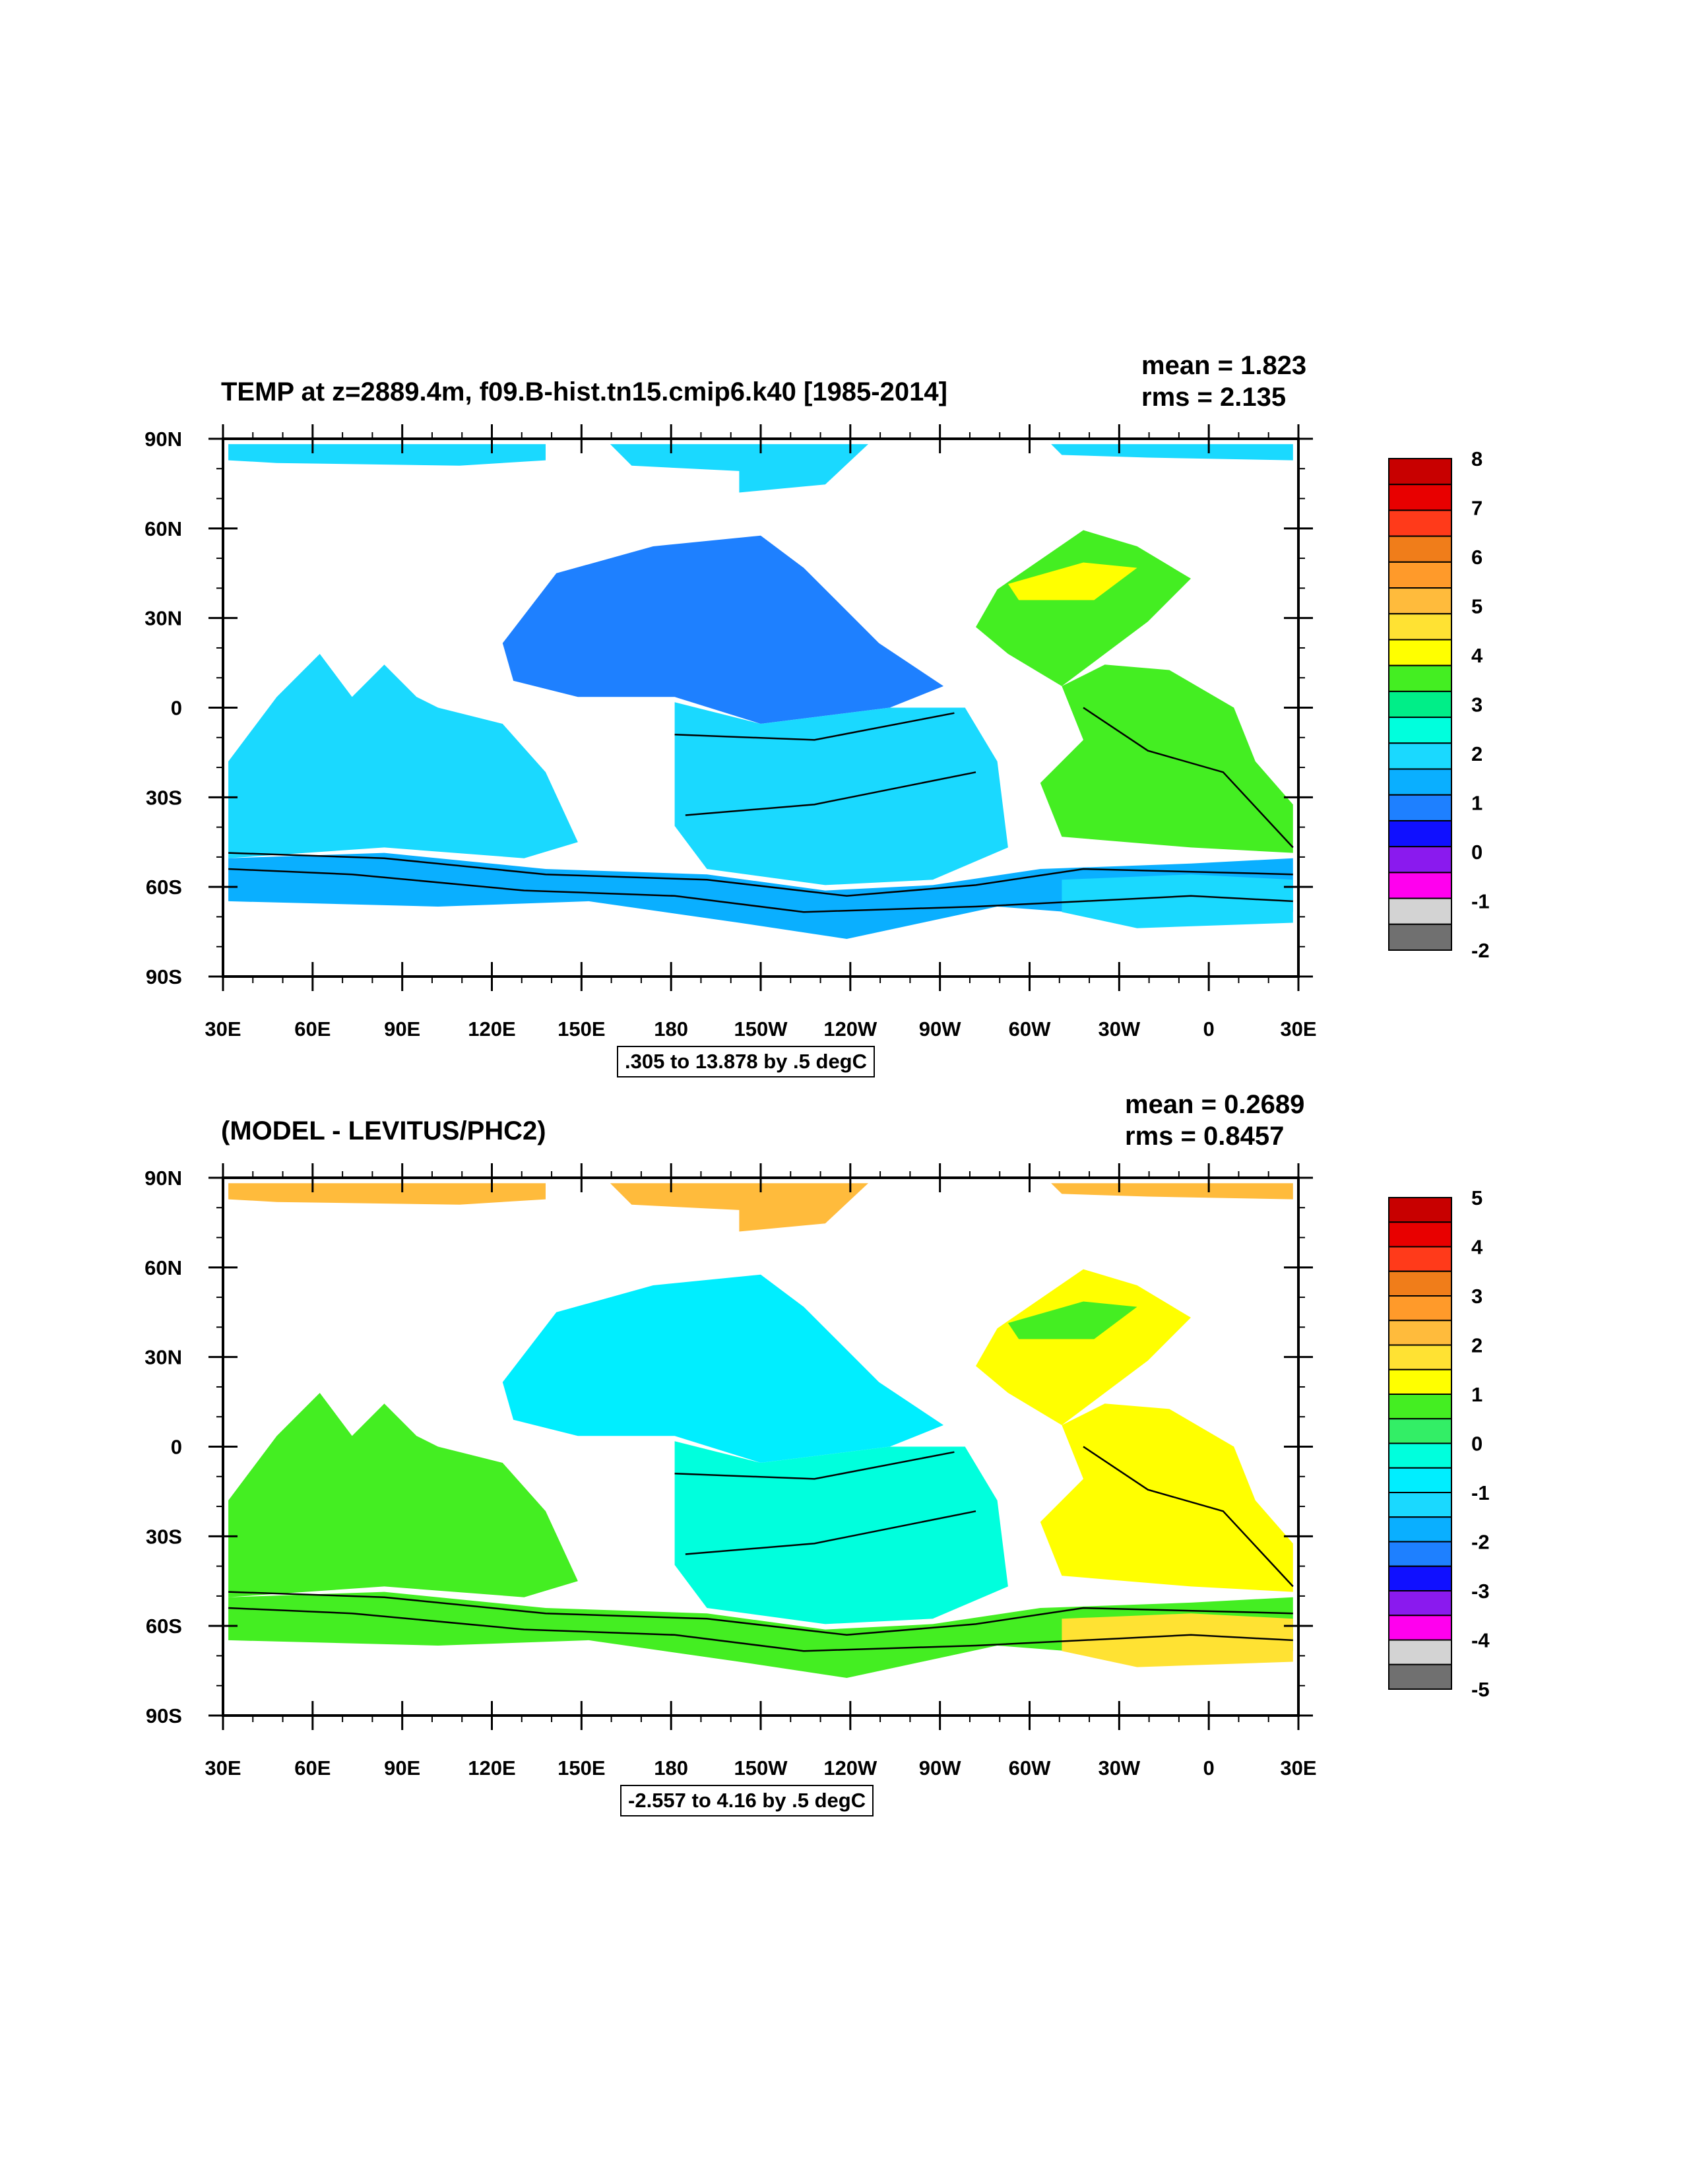 The width and height of the screenshot is (1689, 2184). I want to click on ocean-region-pacific_north, so click(723, 1368).